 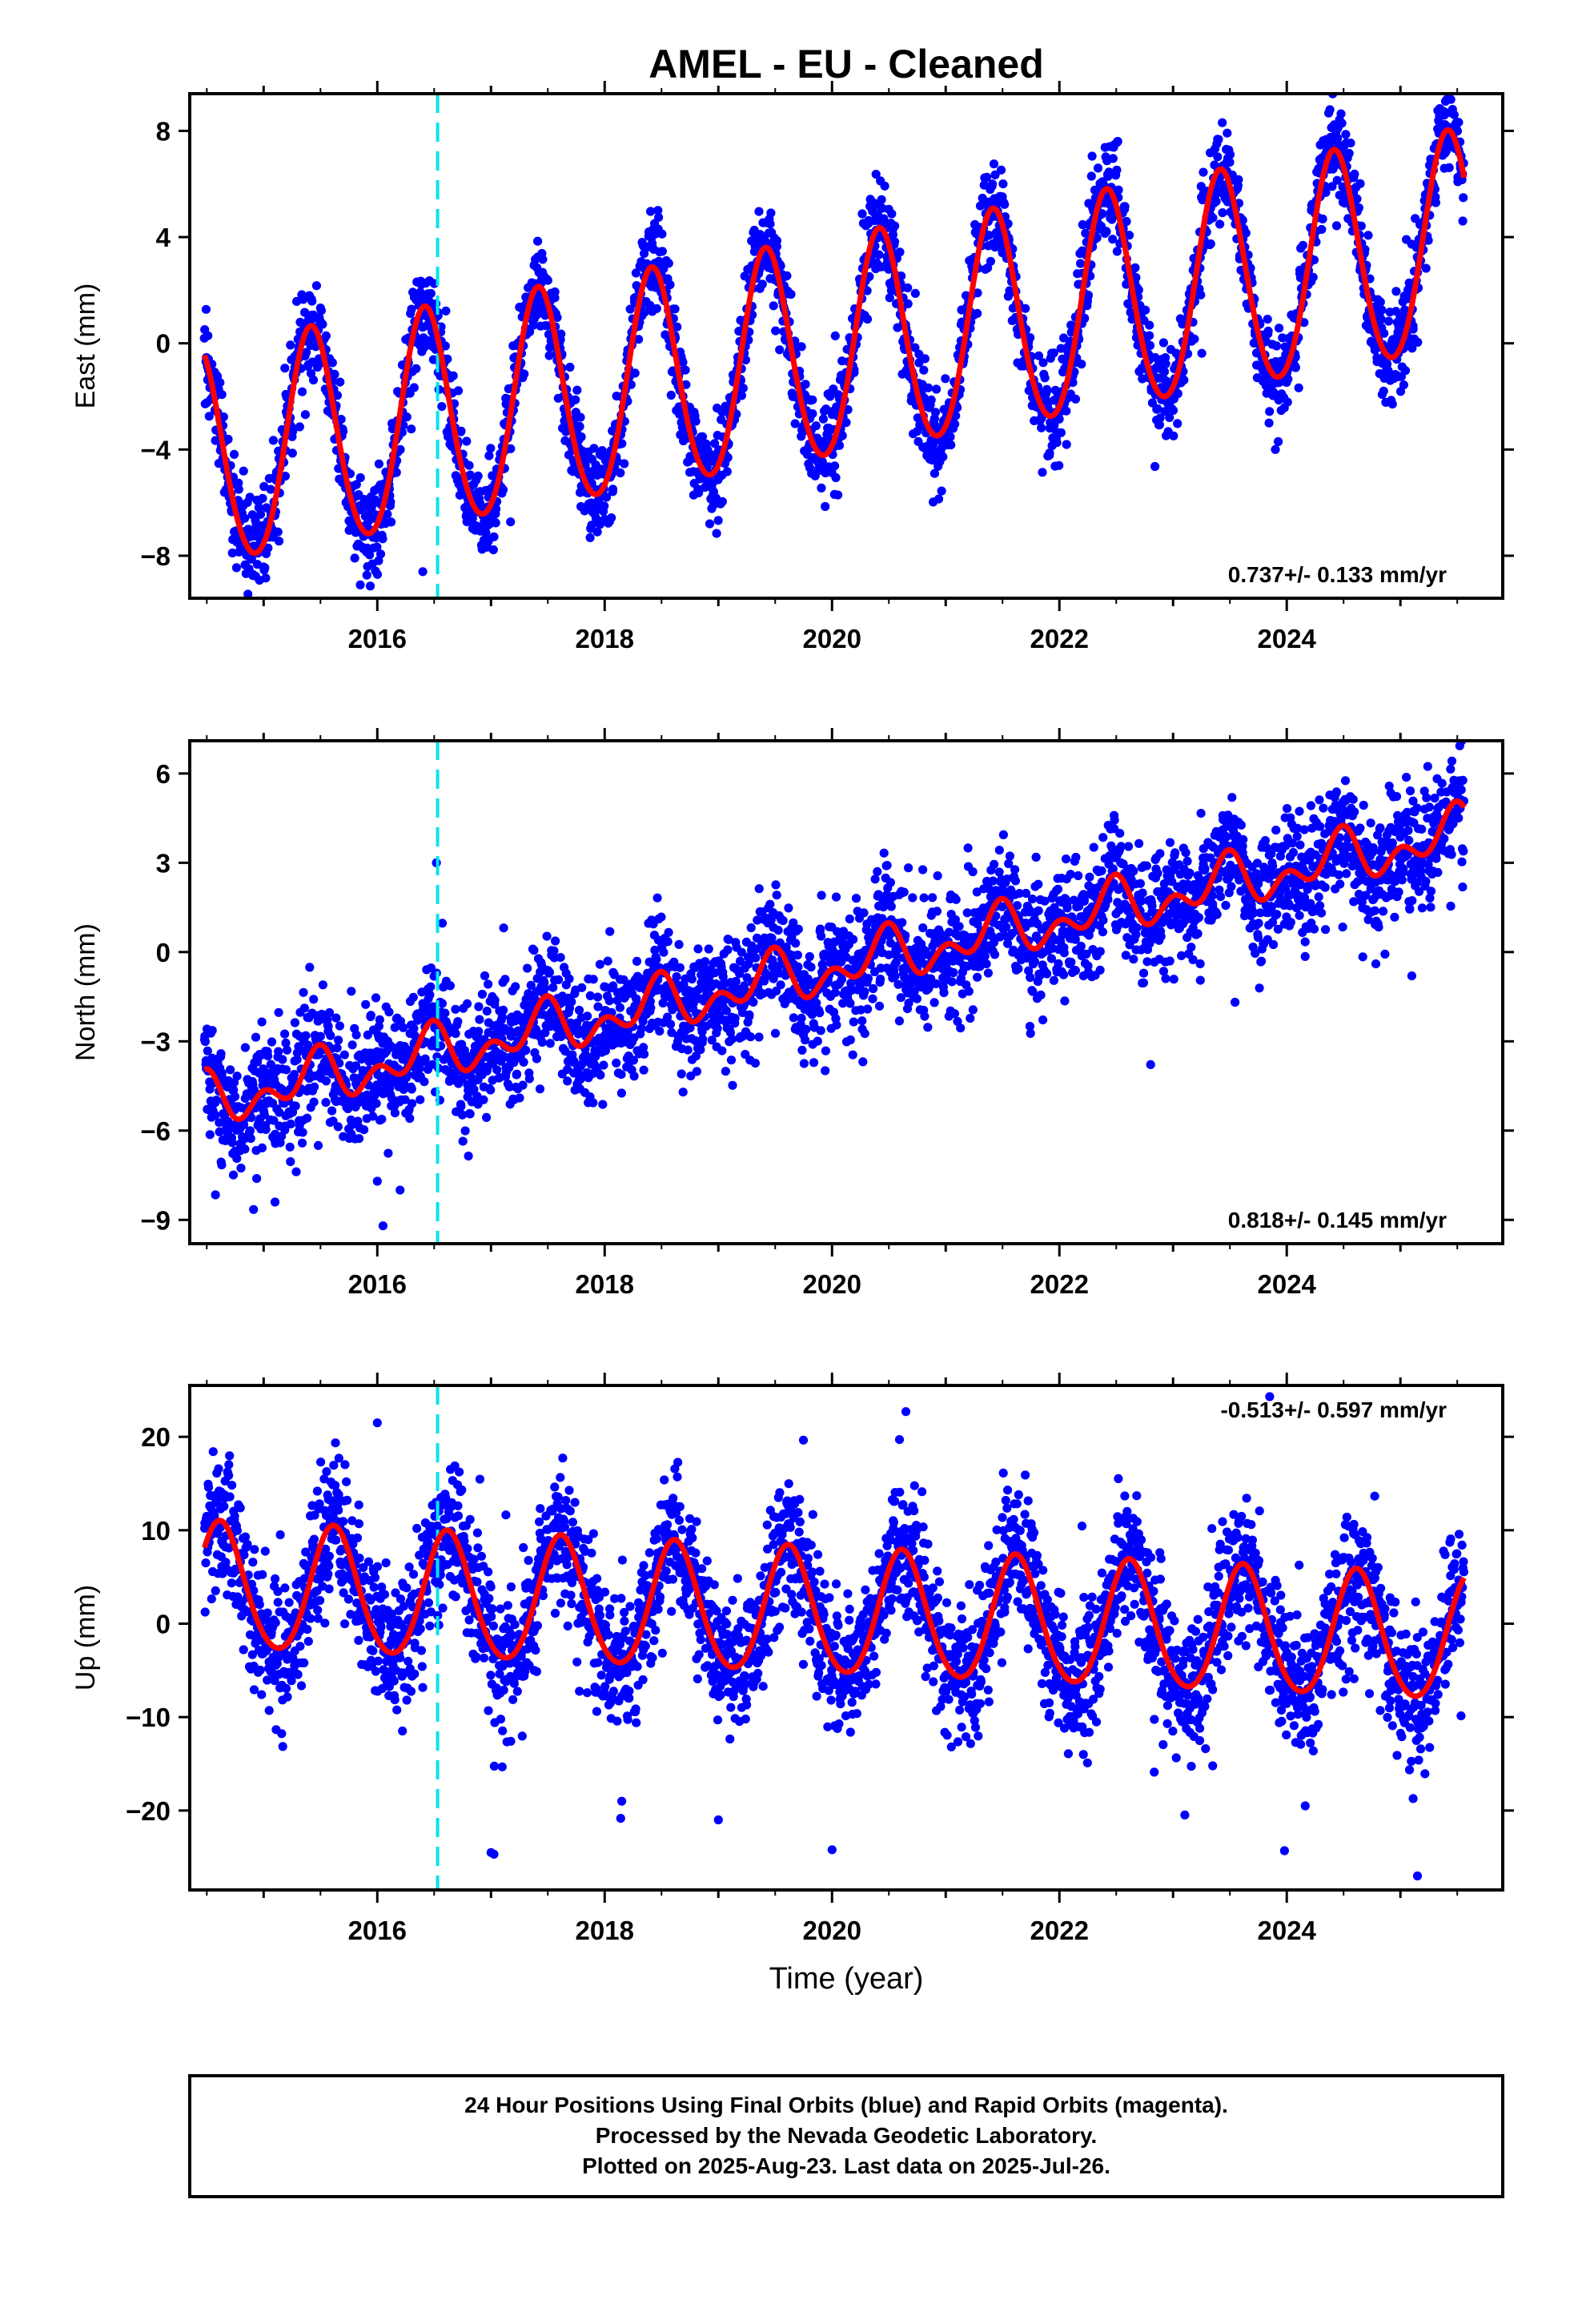 I want to click on y-tick-label: 4, so click(x=164, y=238).